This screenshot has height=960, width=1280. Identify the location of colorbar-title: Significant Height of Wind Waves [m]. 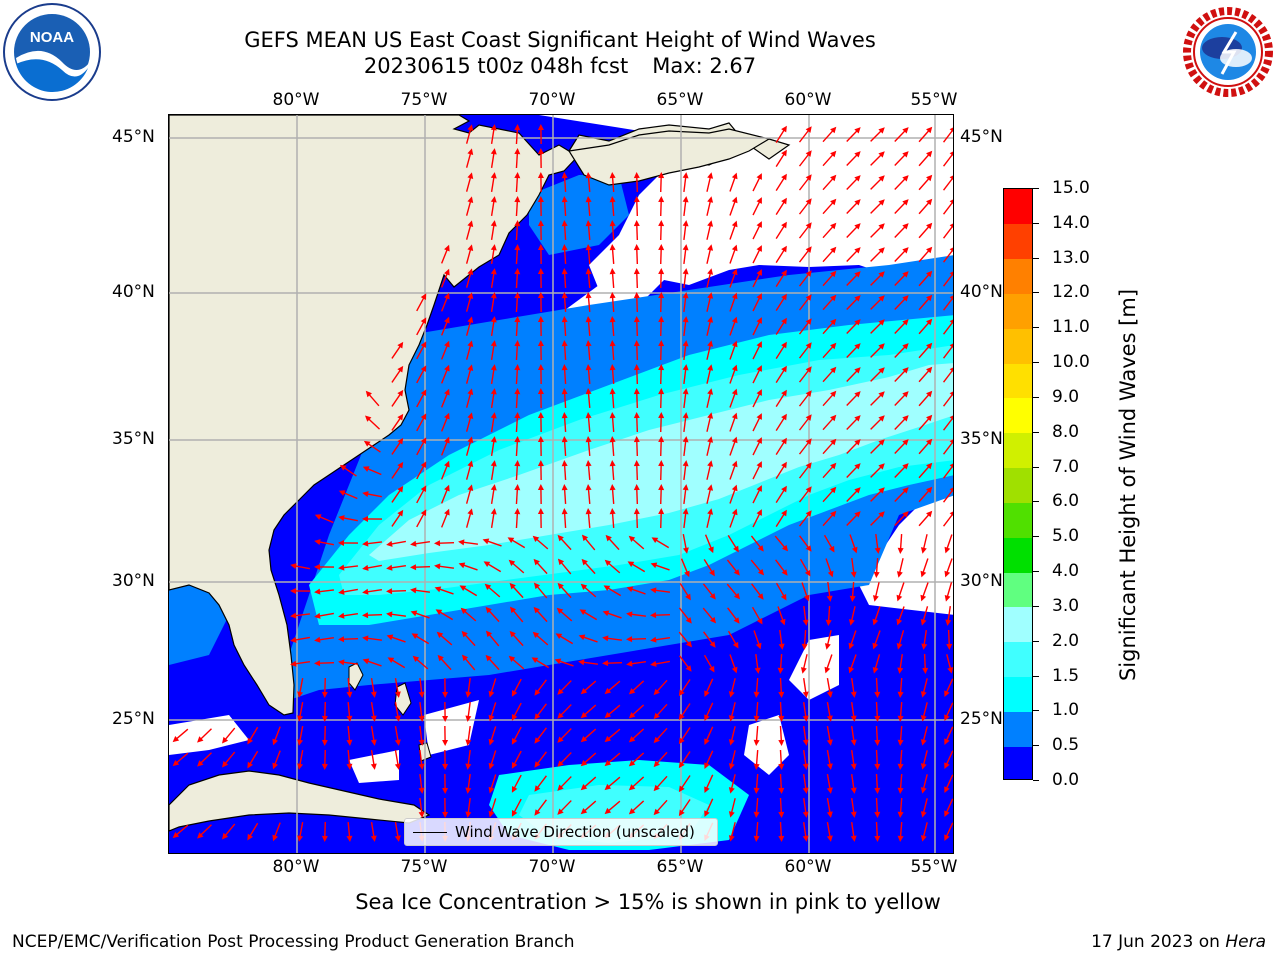
(1128, 485).